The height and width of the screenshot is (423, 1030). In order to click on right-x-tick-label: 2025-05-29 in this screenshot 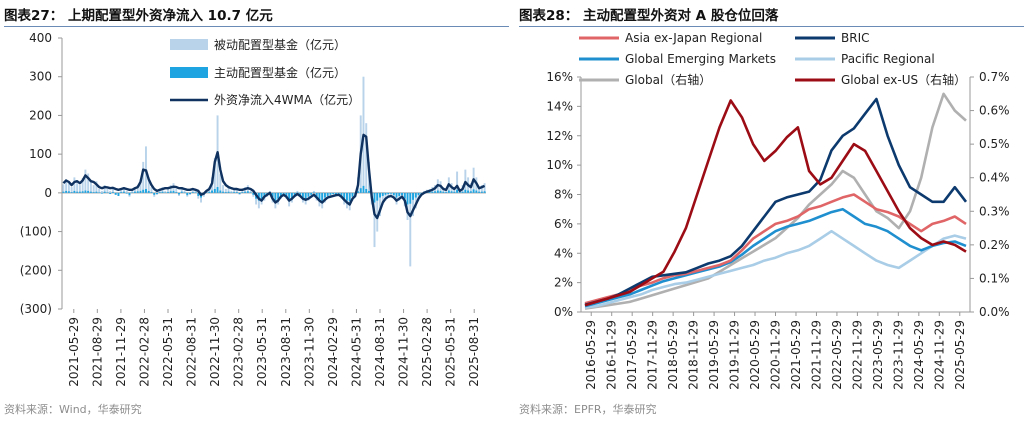, I will do `click(960, 355)`.